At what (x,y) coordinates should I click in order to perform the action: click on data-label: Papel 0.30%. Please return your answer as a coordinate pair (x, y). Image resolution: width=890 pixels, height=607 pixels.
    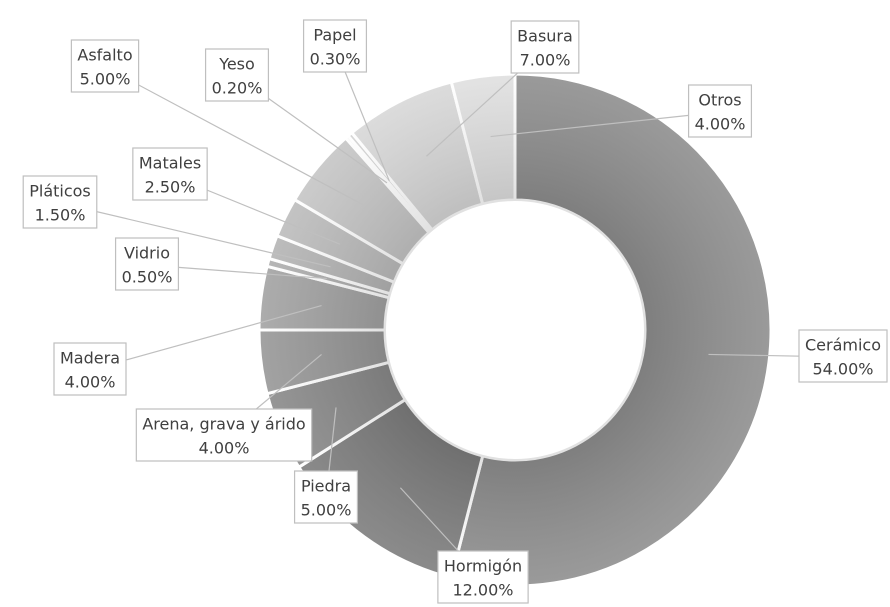
    Looking at the image, I should click on (335, 46).